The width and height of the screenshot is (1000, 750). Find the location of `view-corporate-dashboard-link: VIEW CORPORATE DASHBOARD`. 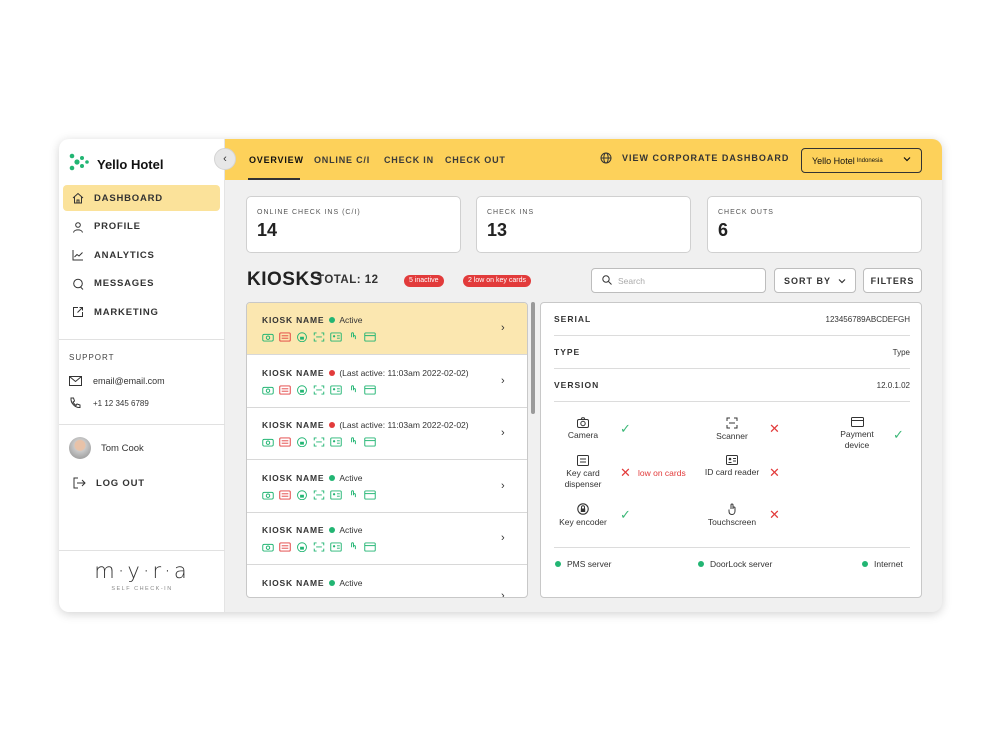

view-corporate-dashboard-link: VIEW CORPORATE DASHBOARD is located at coordinates (694, 158).